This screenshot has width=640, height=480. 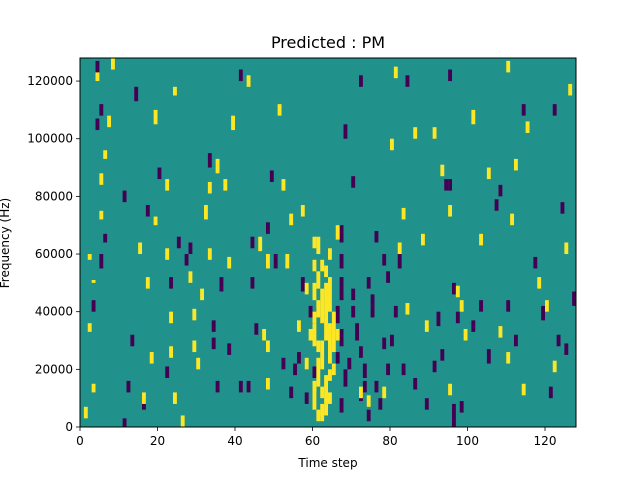 I want to click on y-tick-label: 40000, so click(x=54, y=312).